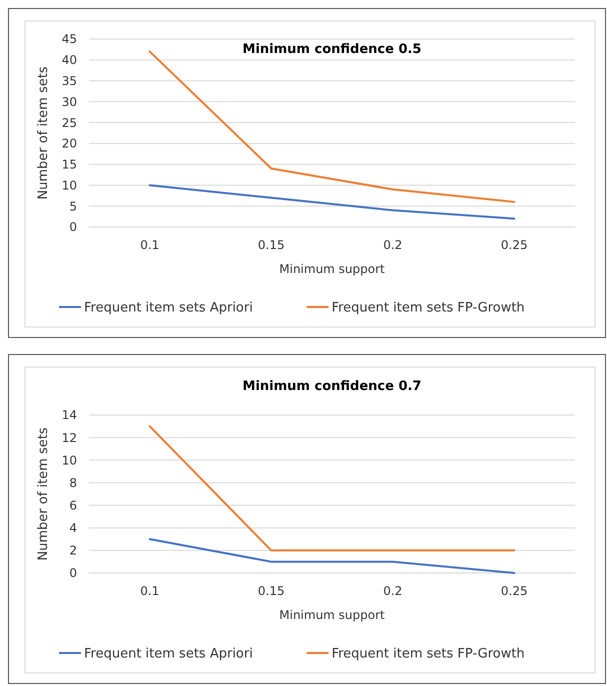  Describe the element at coordinates (332, 49) in the screenshot. I see `chart-title: Minimum confidence 0.5` at that location.